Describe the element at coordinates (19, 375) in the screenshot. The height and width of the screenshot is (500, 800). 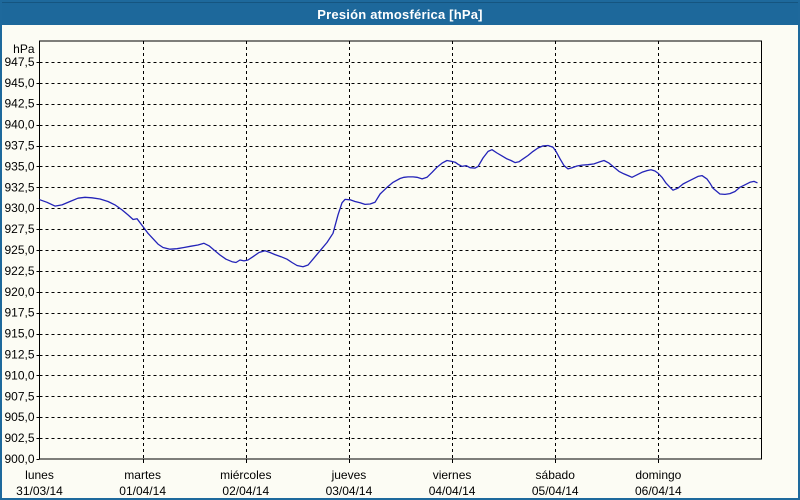
I see `svg-text: 910,0` at that location.